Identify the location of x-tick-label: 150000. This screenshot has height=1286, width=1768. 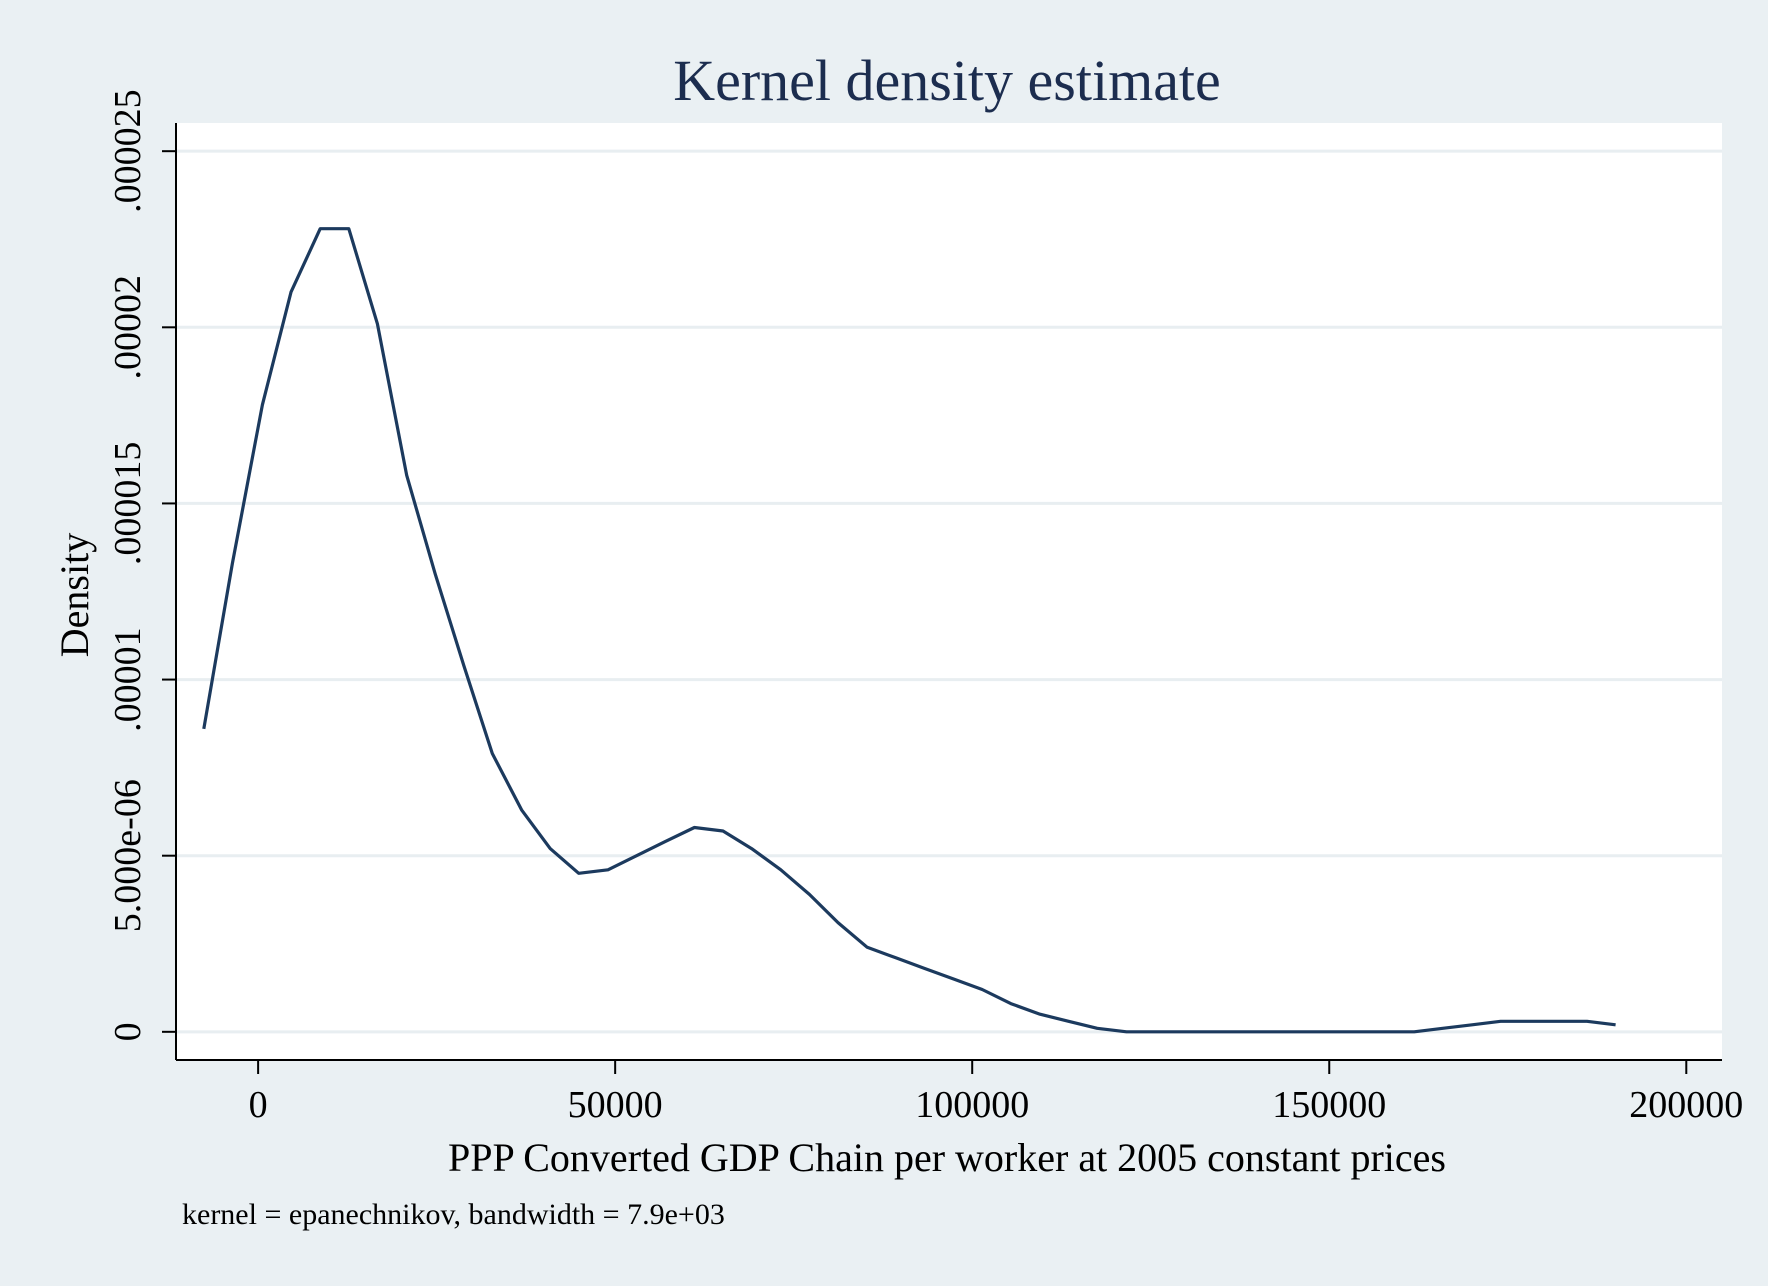
(1329, 1105).